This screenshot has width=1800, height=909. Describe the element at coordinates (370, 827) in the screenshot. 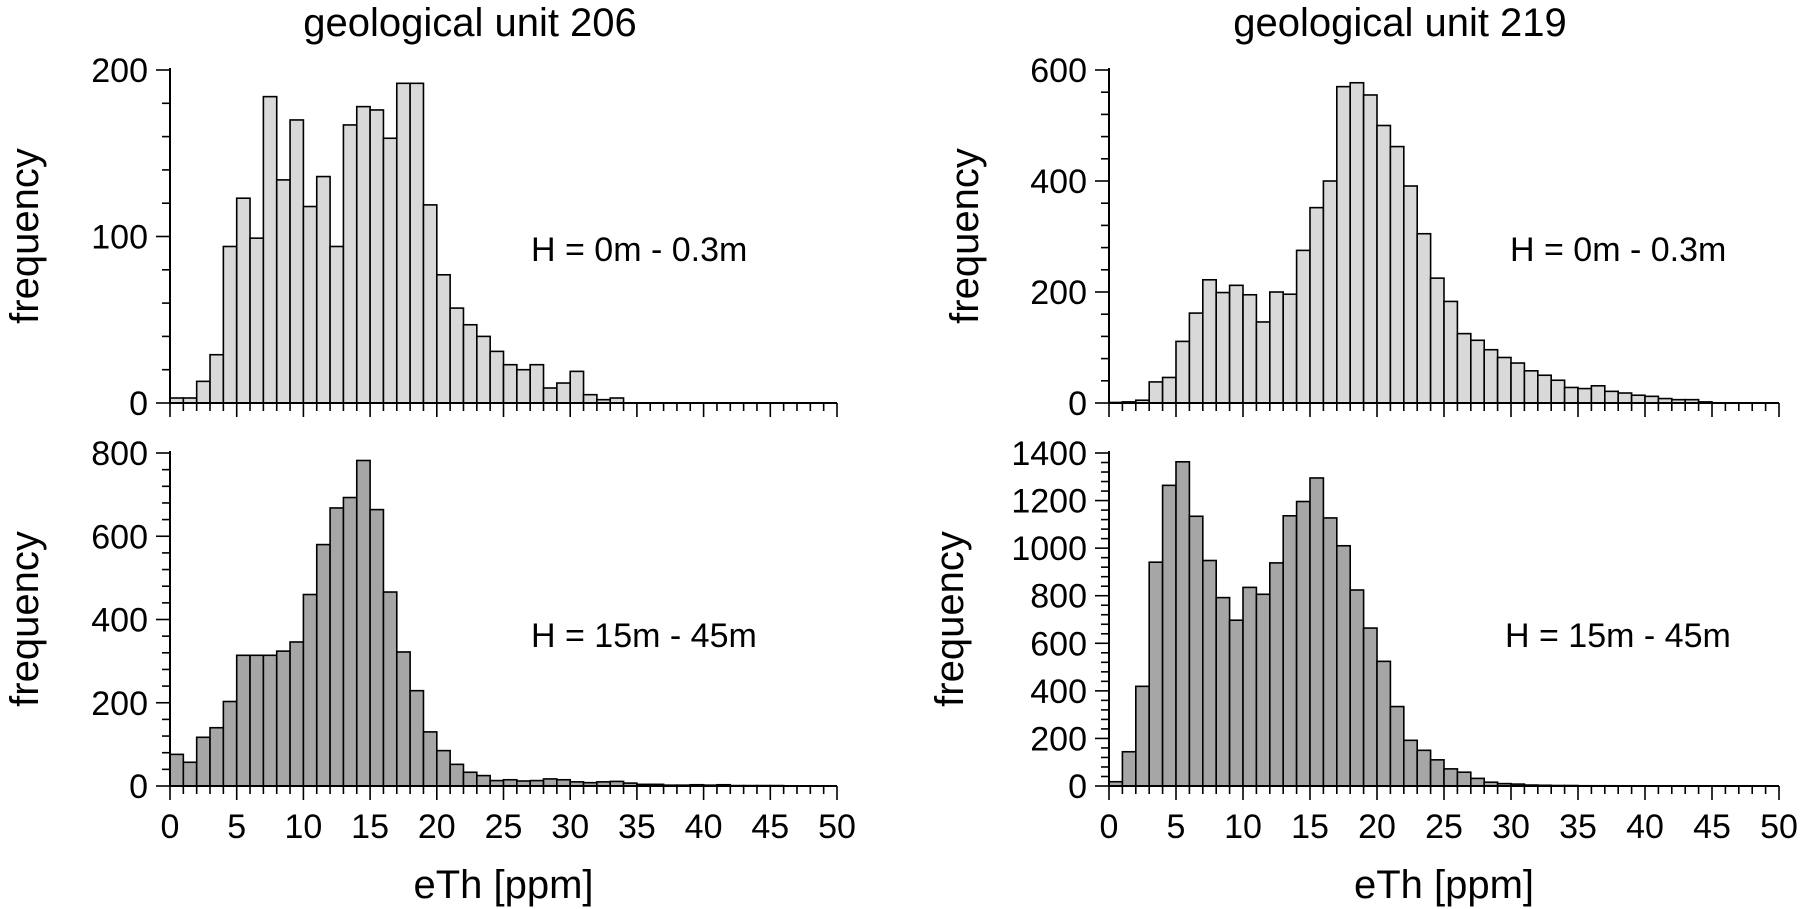

I see `x-tick-label: 15` at that location.